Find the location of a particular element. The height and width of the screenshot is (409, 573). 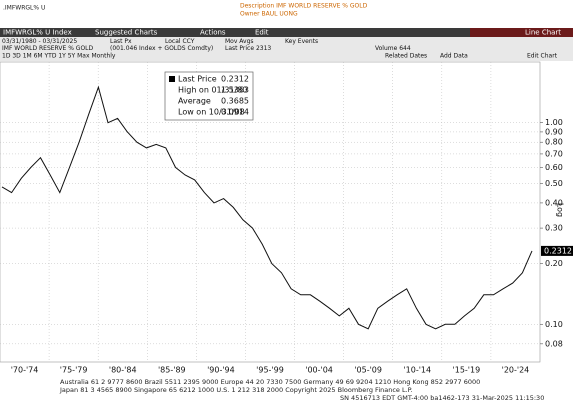

security-name: IMF WORLD RESERVE % GOLD is located at coordinates (48, 48).